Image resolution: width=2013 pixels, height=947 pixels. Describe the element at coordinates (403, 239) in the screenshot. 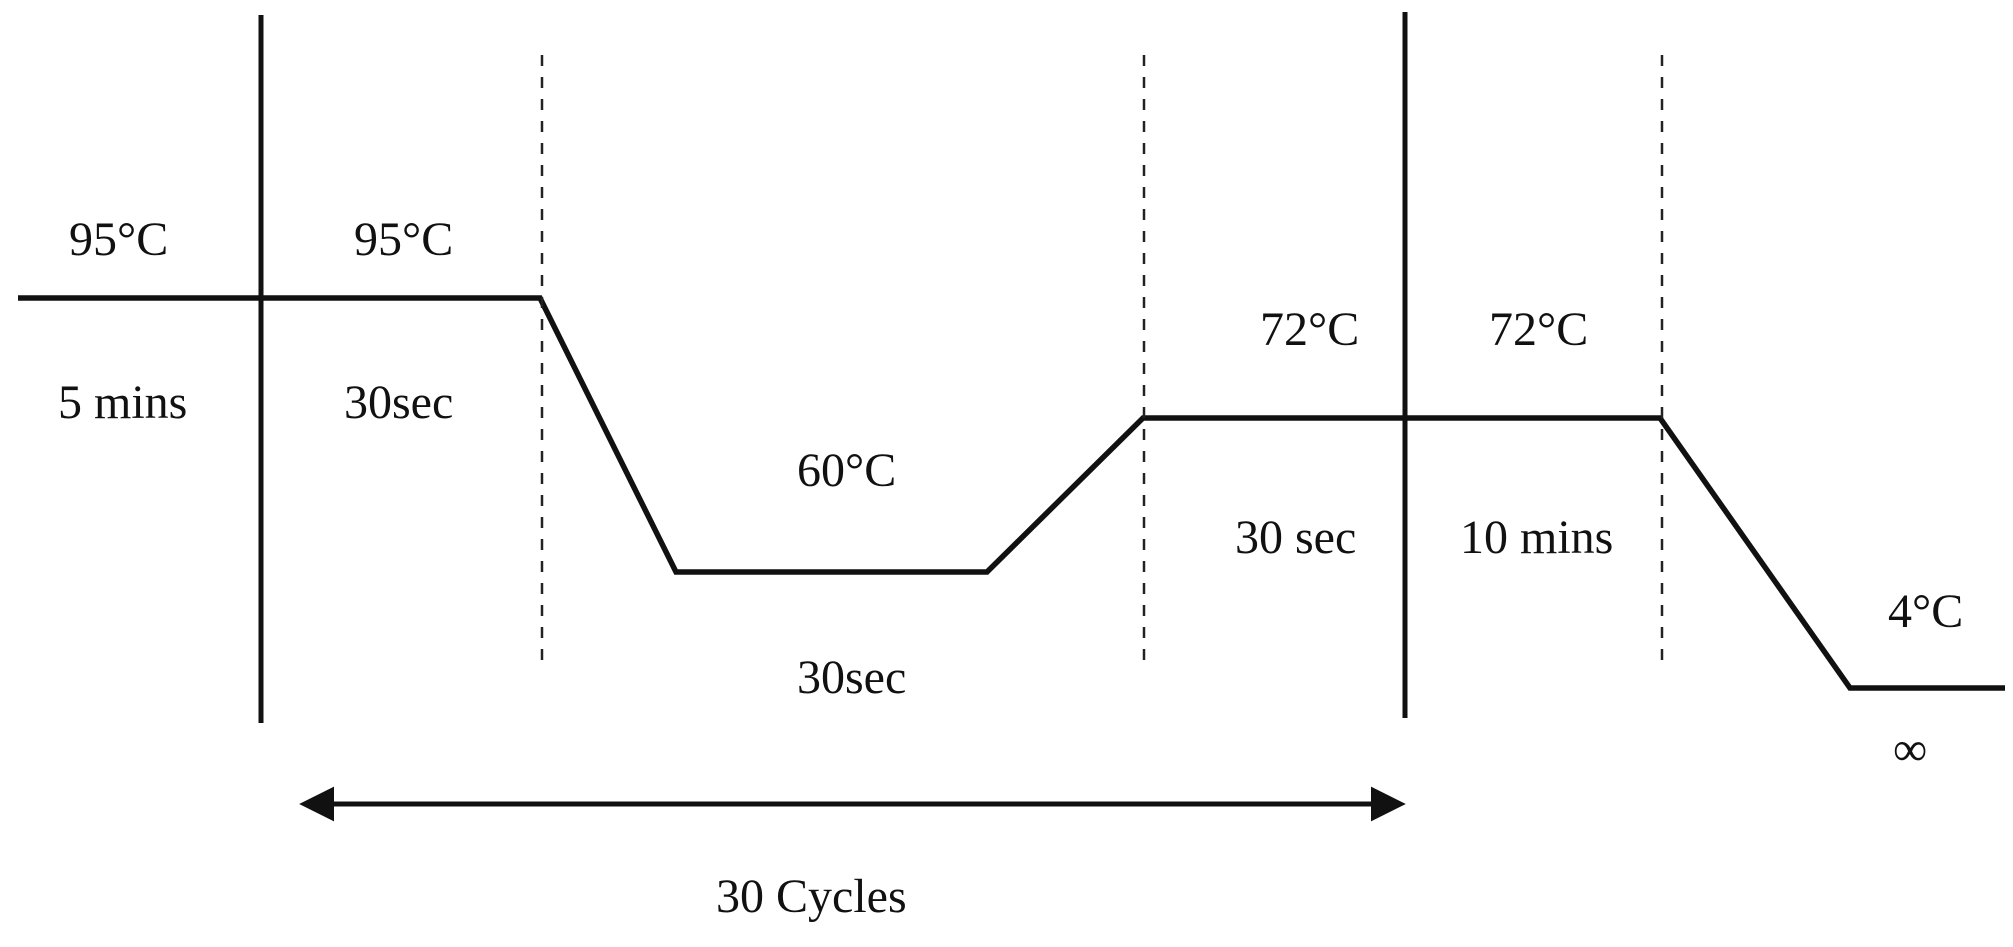

I see `denaturation-temperature: 95°C` at that location.